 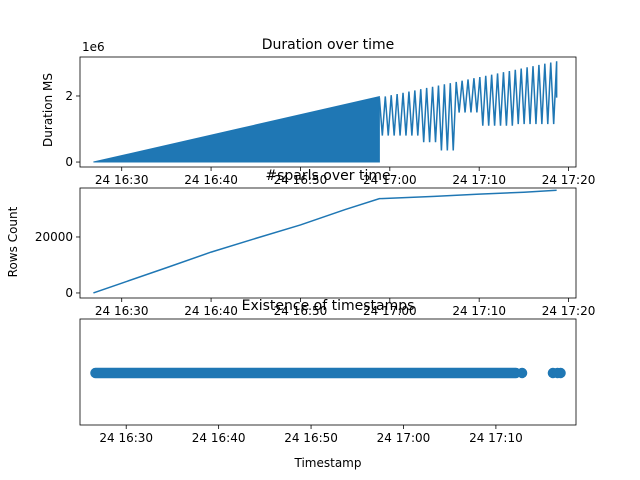 What do you see at coordinates (468, 106) in the screenshot?
I see `duration-line` at bounding box center [468, 106].